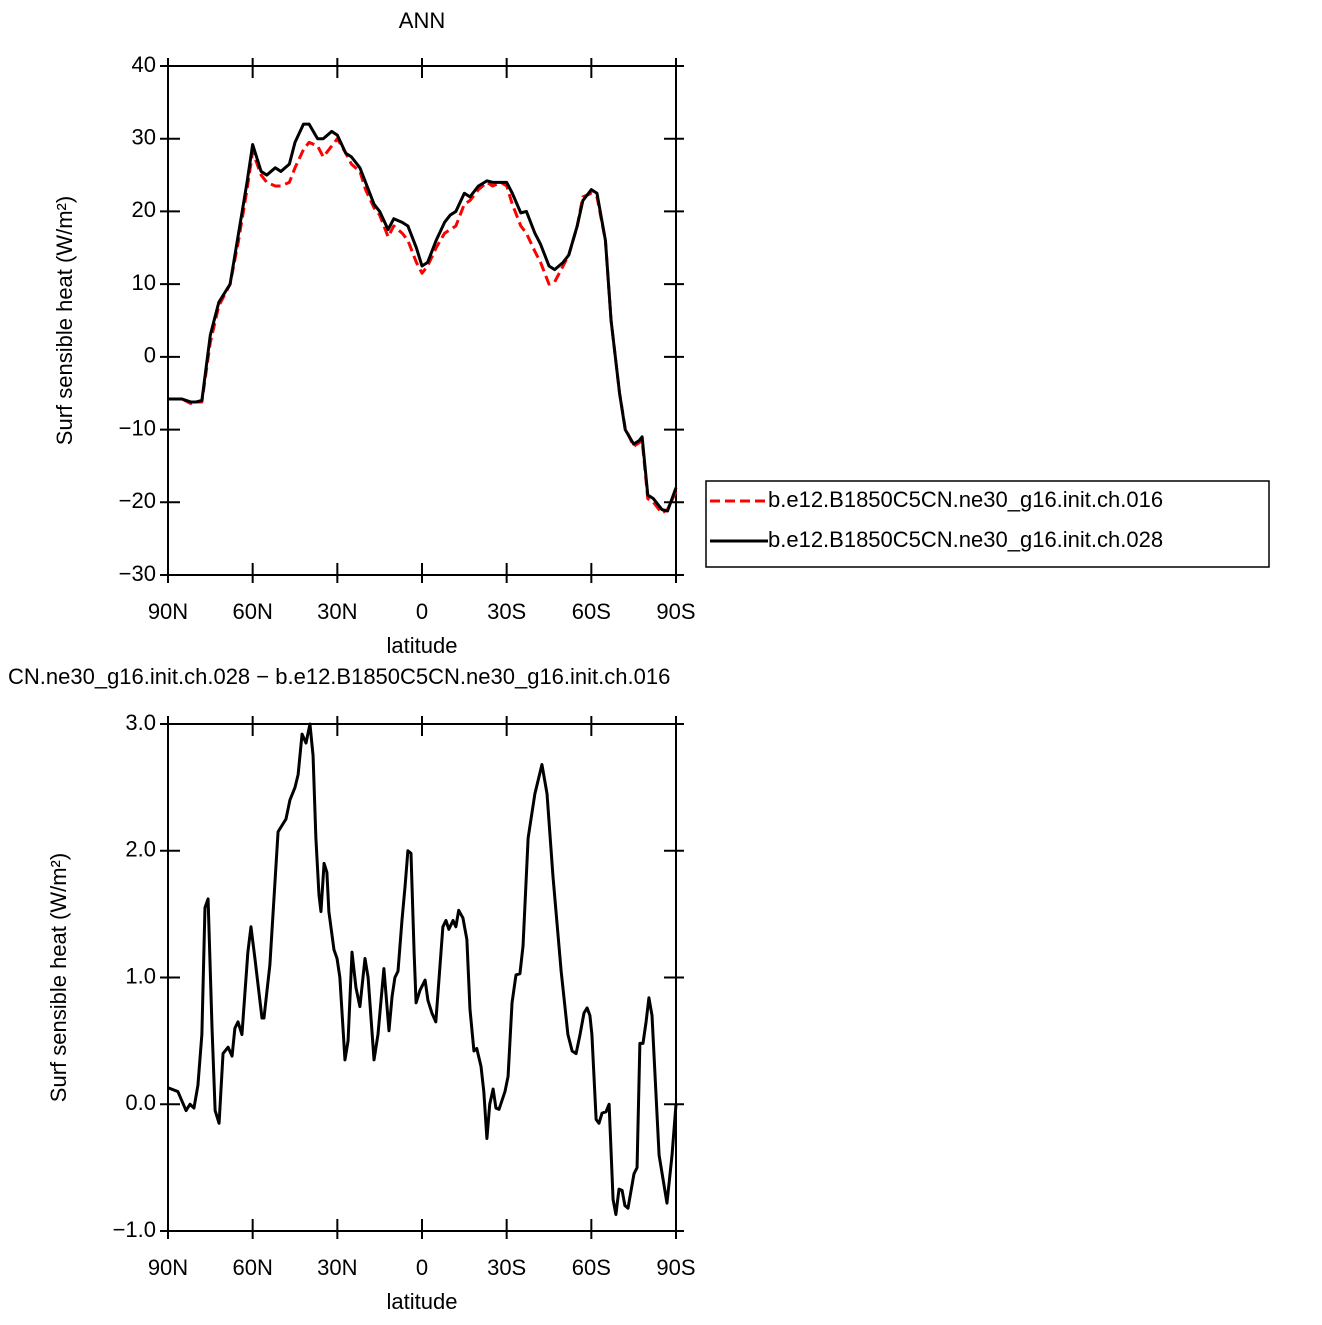  I want to click on y-tick-label: −30, so click(137, 573).